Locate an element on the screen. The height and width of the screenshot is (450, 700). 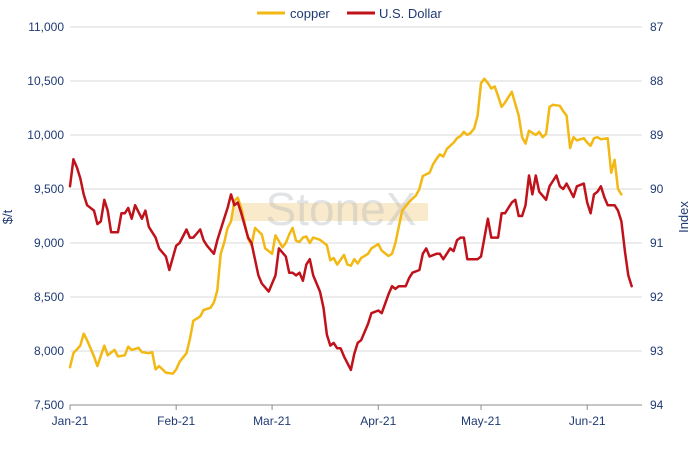
watermark-text: StoneX is located at coordinates (341, 209).